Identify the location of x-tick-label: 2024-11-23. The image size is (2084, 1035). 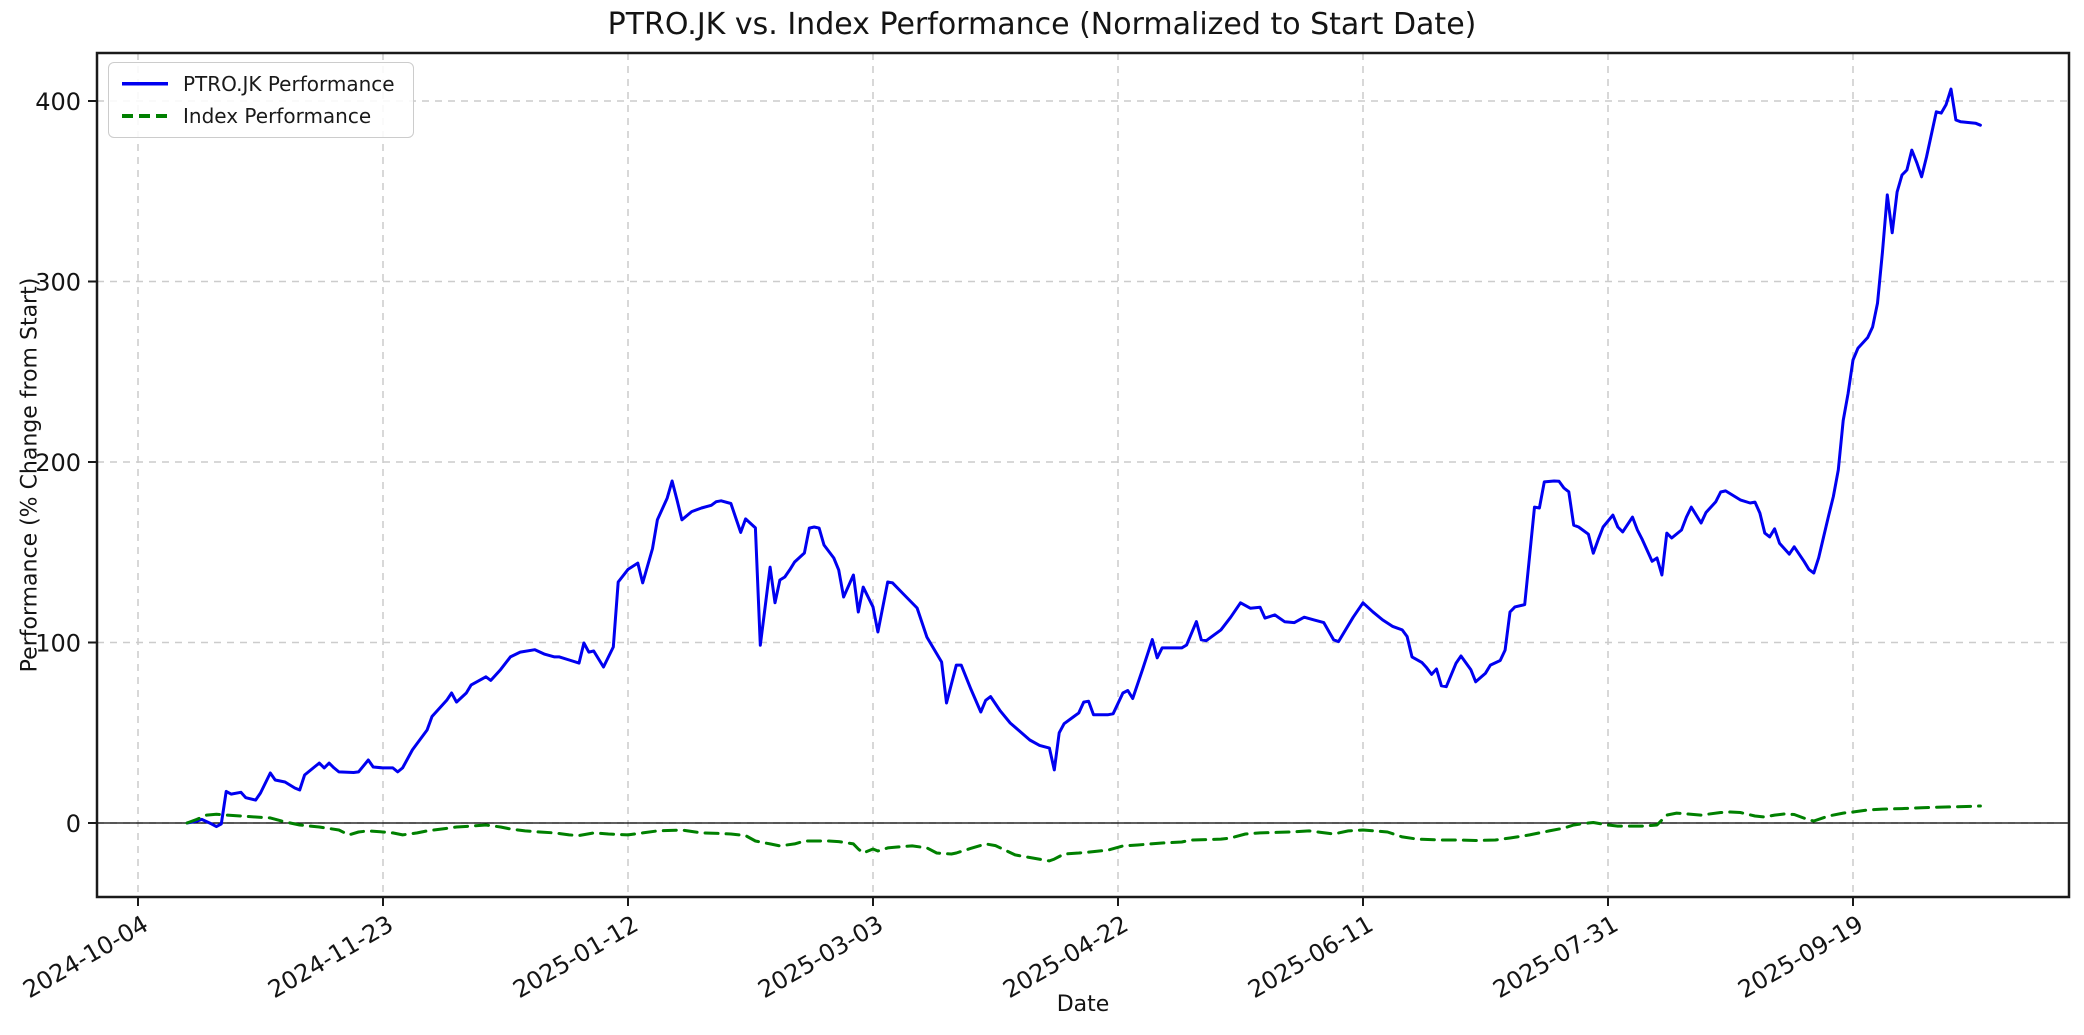
(330, 957).